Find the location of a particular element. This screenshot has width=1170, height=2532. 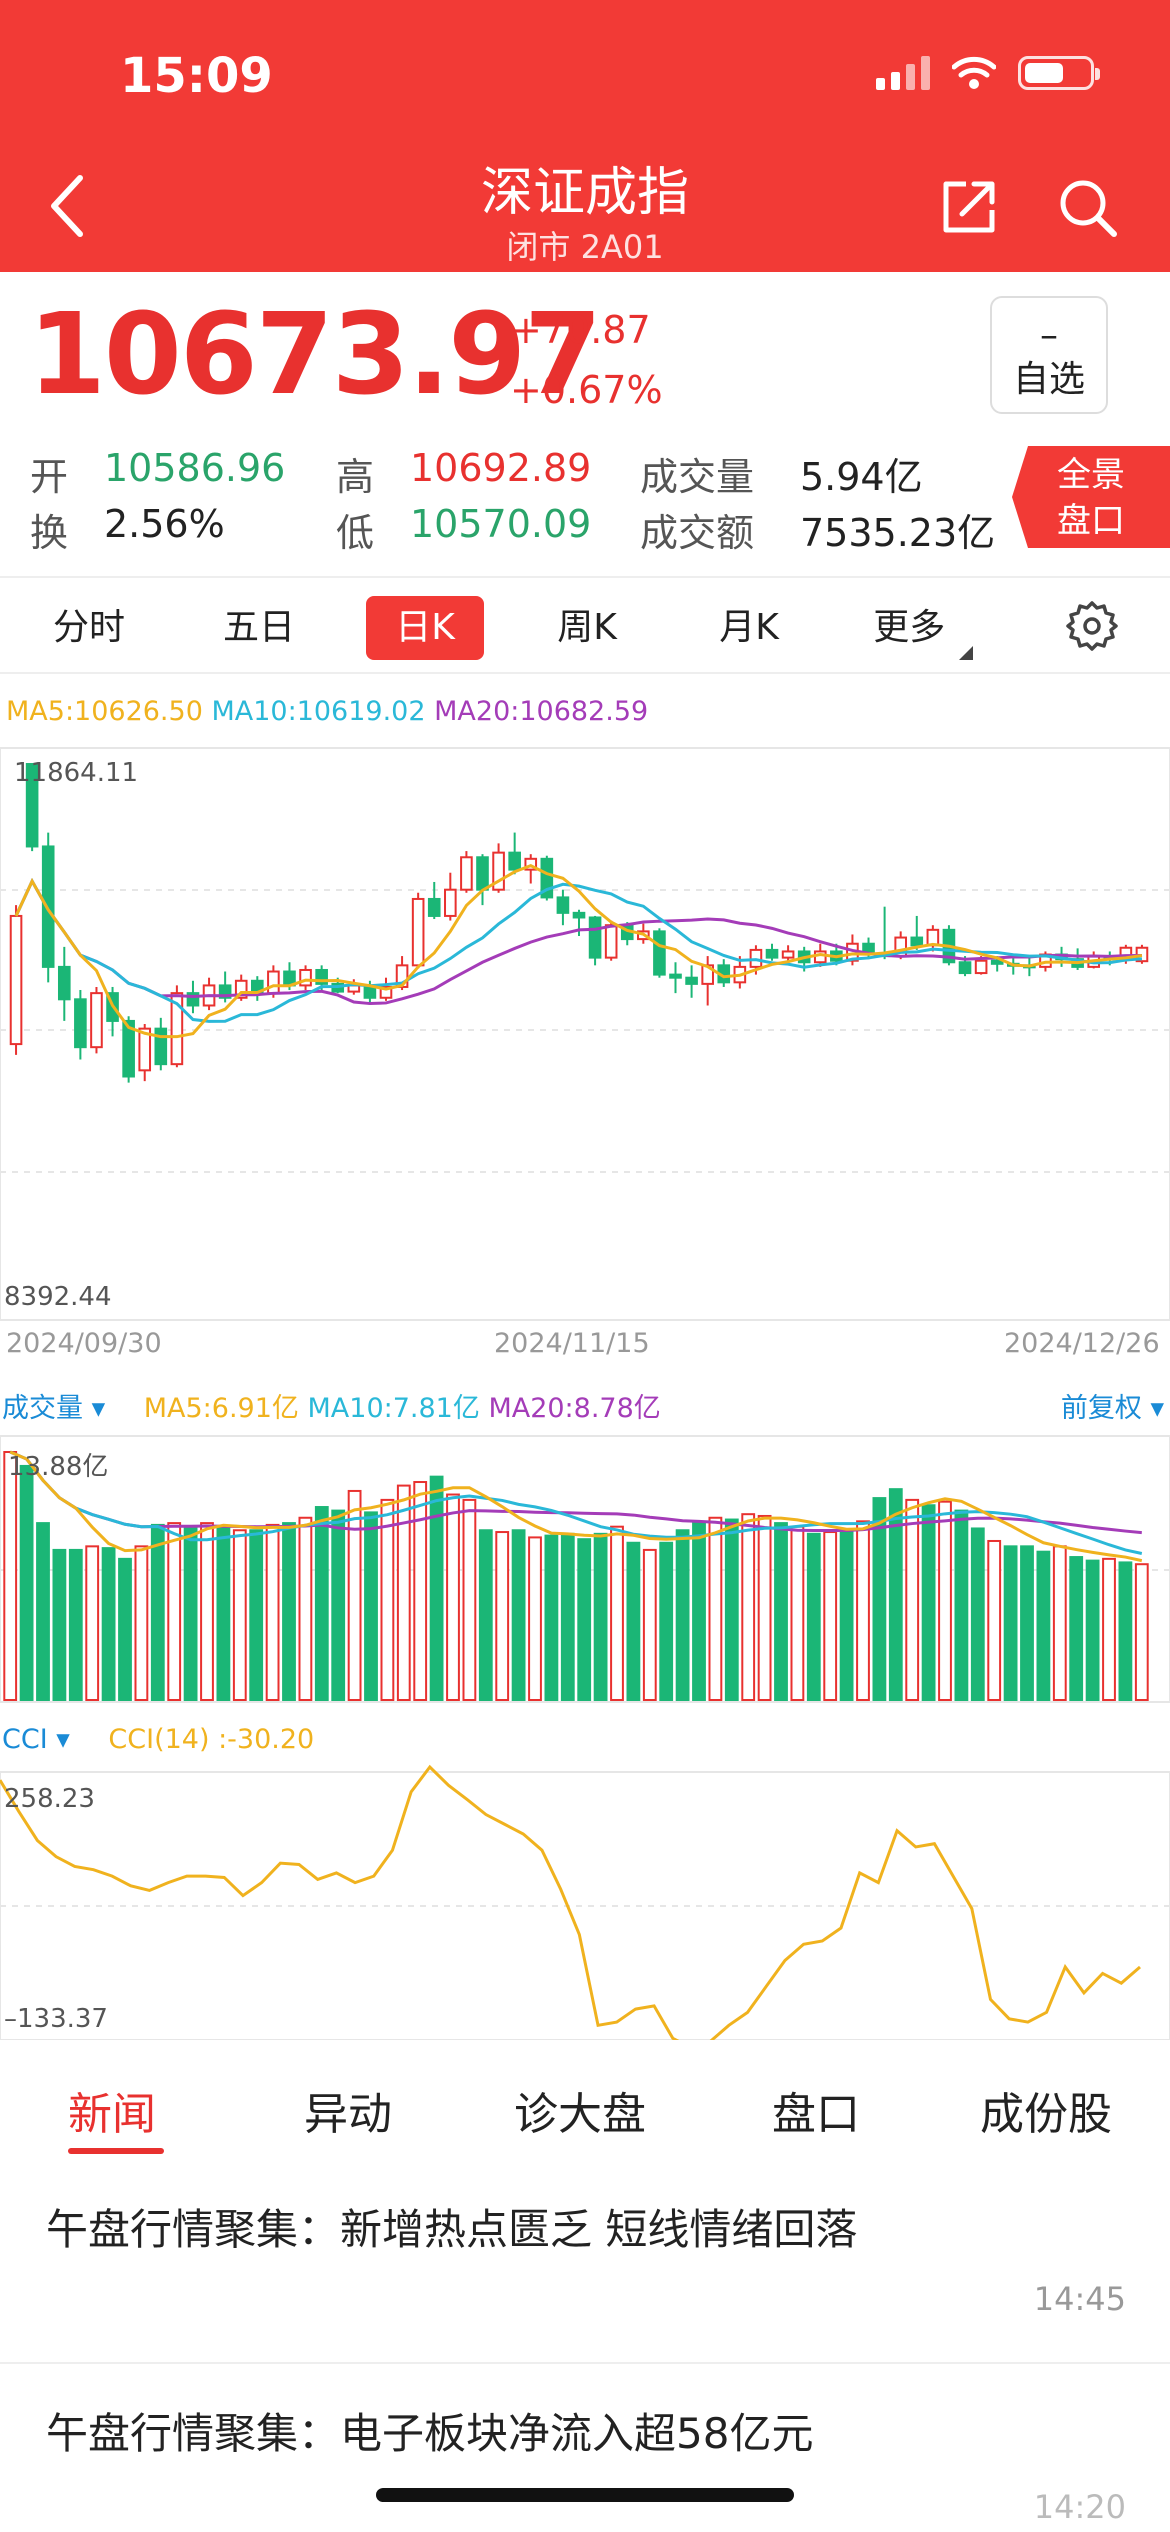

tab-five-day: 五日 is located at coordinates (258, 627).